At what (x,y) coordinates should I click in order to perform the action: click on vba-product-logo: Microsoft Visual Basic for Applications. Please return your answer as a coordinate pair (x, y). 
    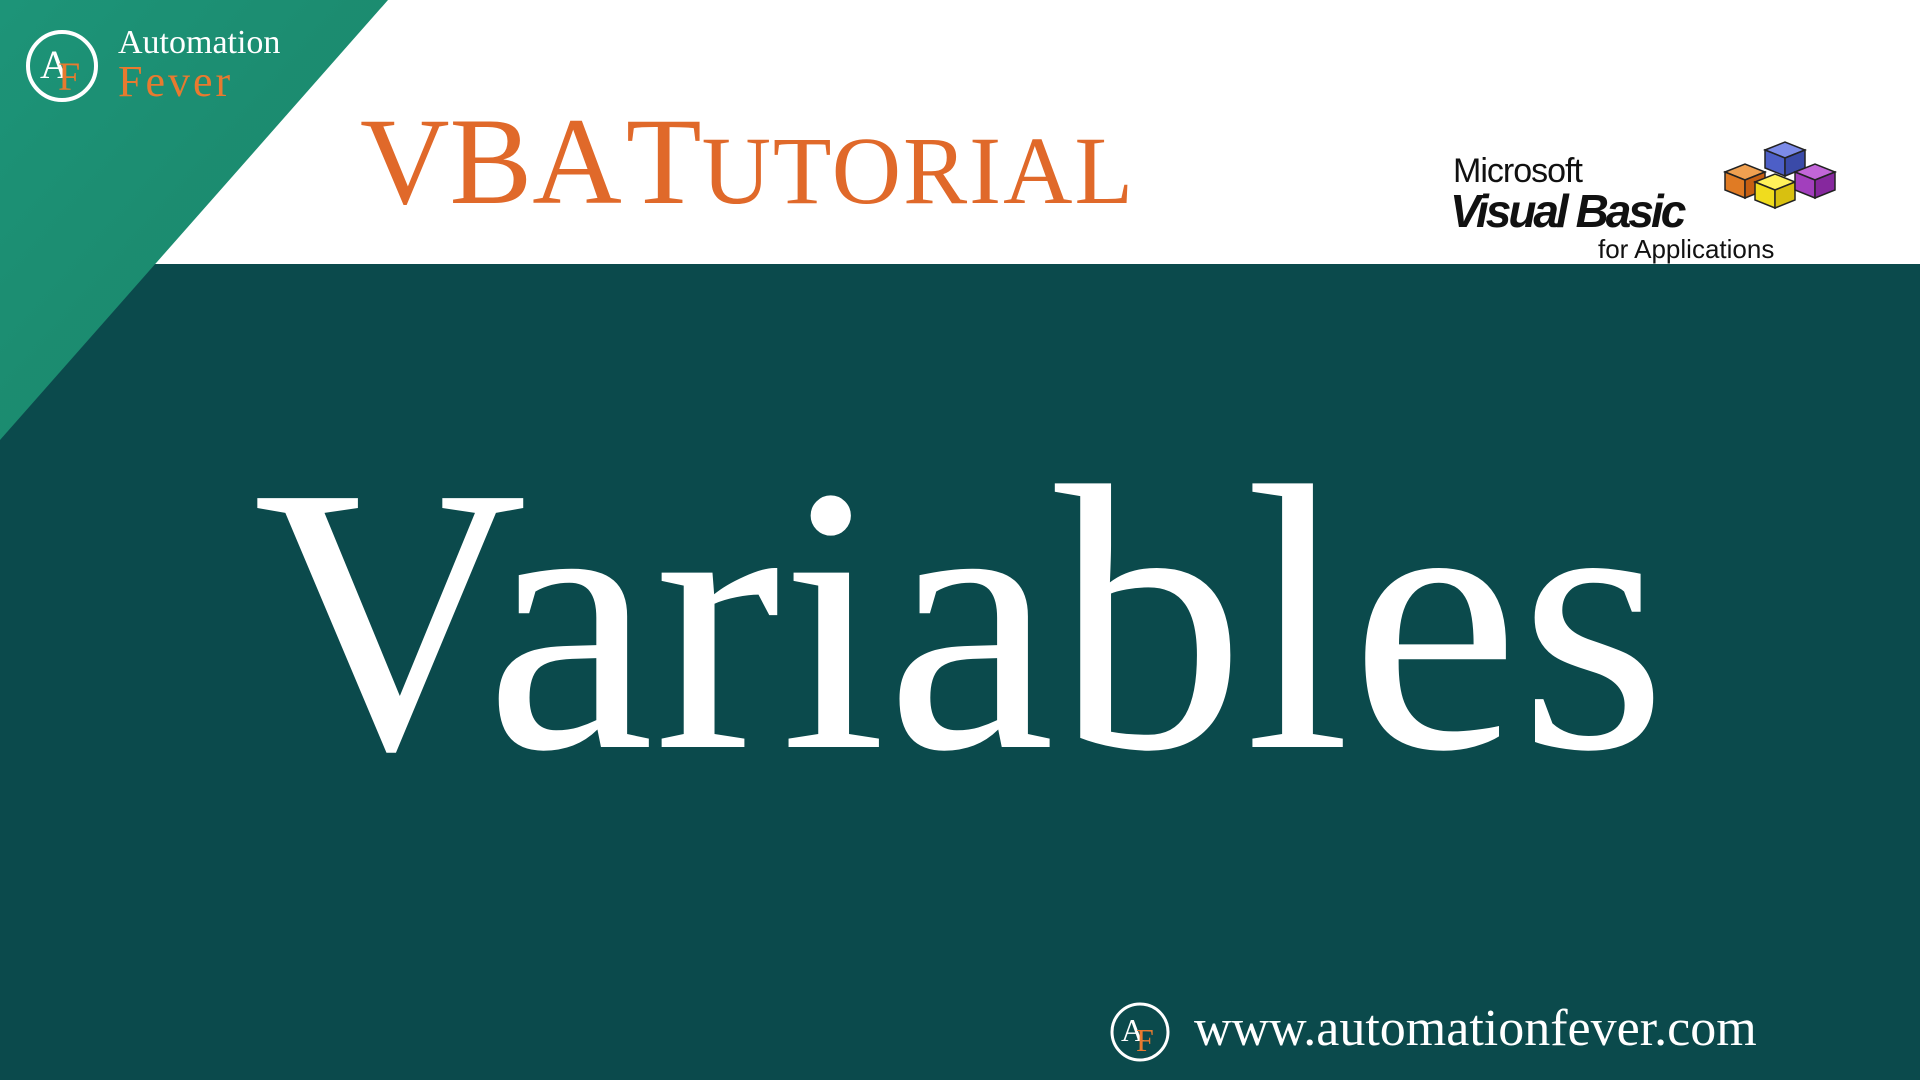
    Looking at the image, I should click on (1650, 202).